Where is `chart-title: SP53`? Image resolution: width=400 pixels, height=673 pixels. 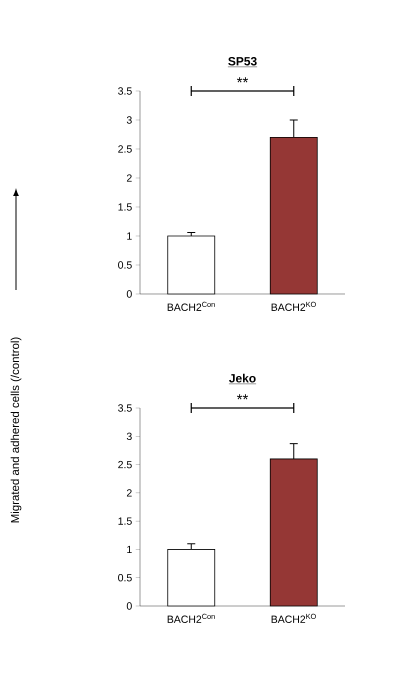
chart-title: SP53 is located at coordinates (242, 61).